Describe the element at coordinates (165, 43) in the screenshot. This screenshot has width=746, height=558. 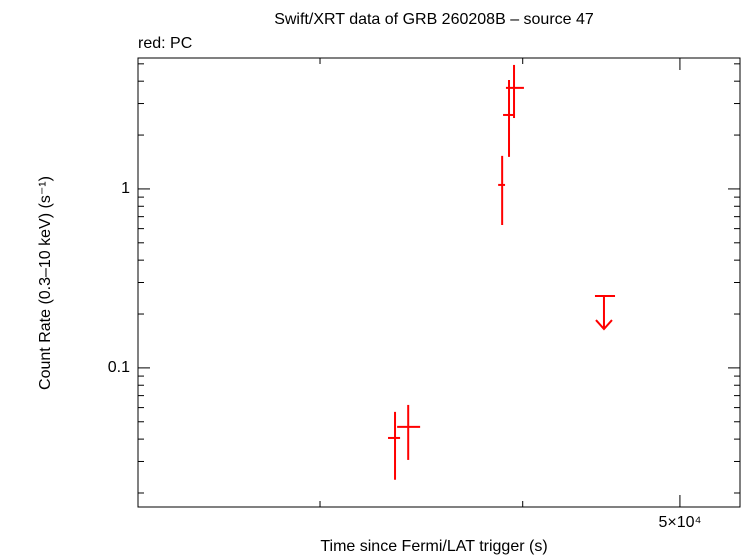
I see `chart-subtitle: red: PC` at that location.